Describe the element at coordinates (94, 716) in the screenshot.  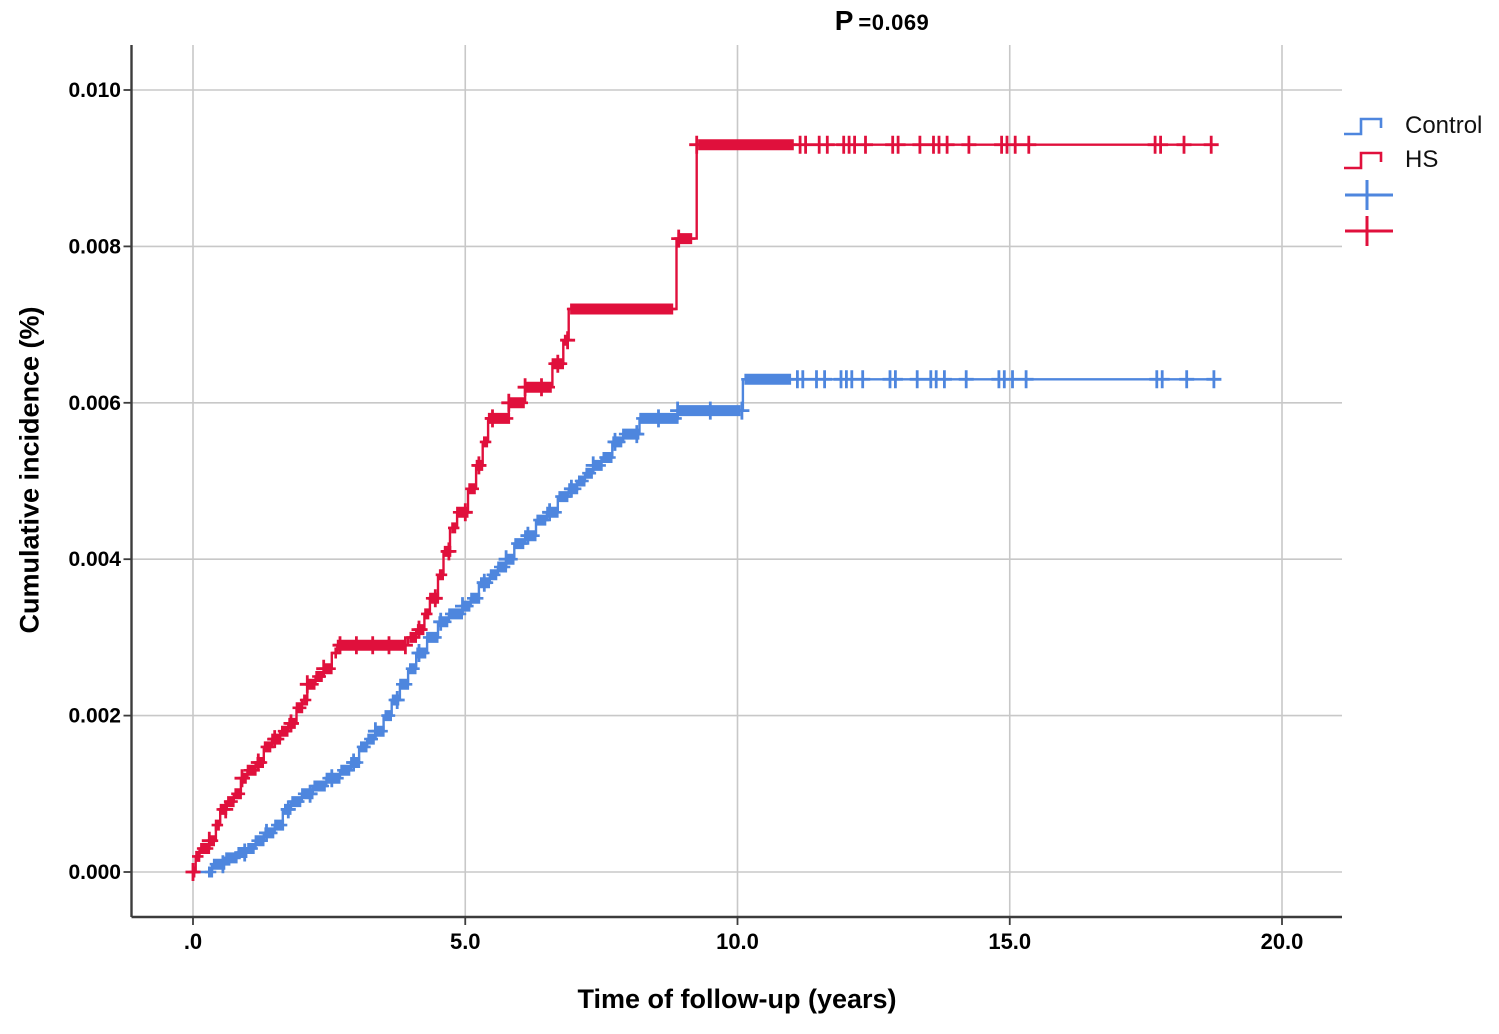
I see `y-tick-label: 0.002` at that location.